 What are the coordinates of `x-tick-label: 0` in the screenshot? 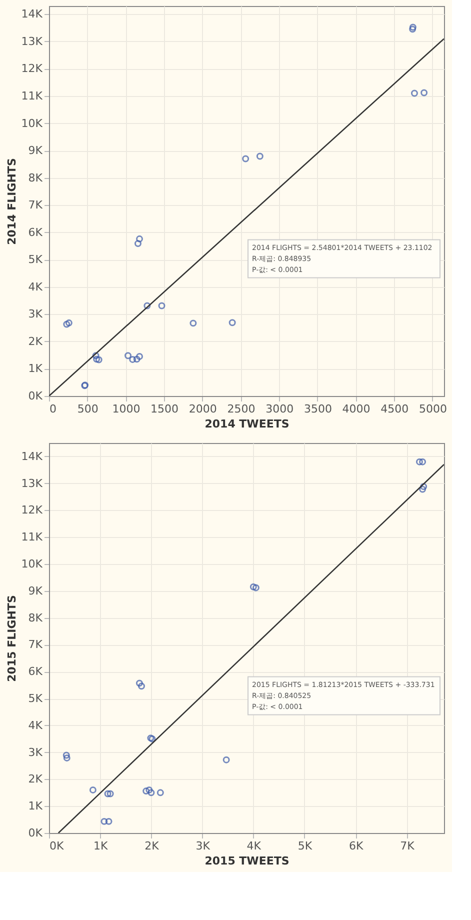 It's located at (53, 409).